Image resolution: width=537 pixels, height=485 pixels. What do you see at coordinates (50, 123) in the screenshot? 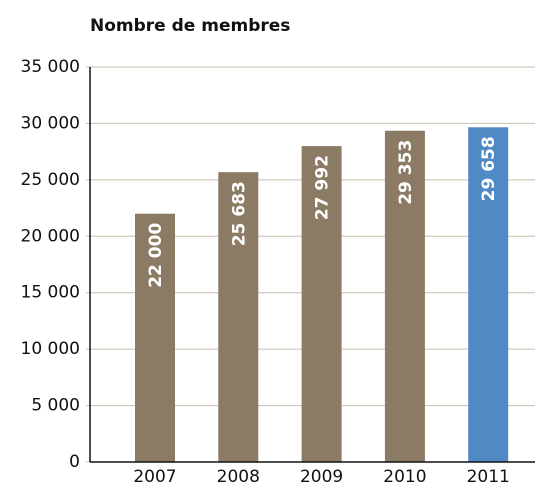
I see `y-tick-label: 30 000` at bounding box center [50, 123].